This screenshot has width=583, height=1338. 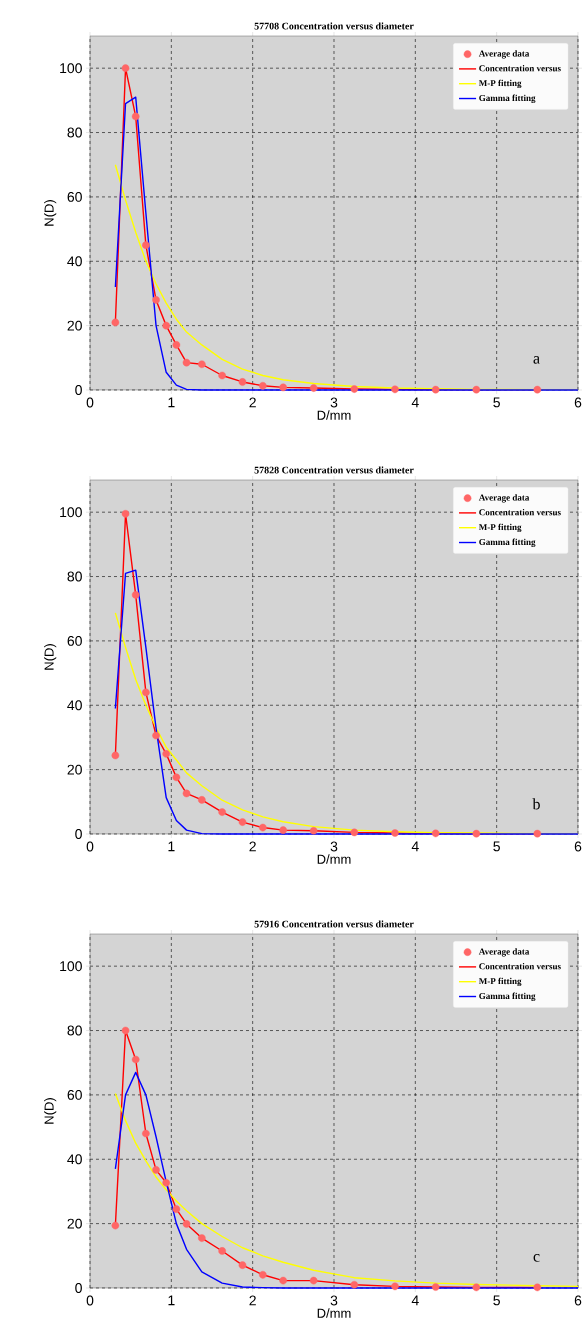 What do you see at coordinates (536, 360) in the screenshot?
I see `annotation: a` at bounding box center [536, 360].